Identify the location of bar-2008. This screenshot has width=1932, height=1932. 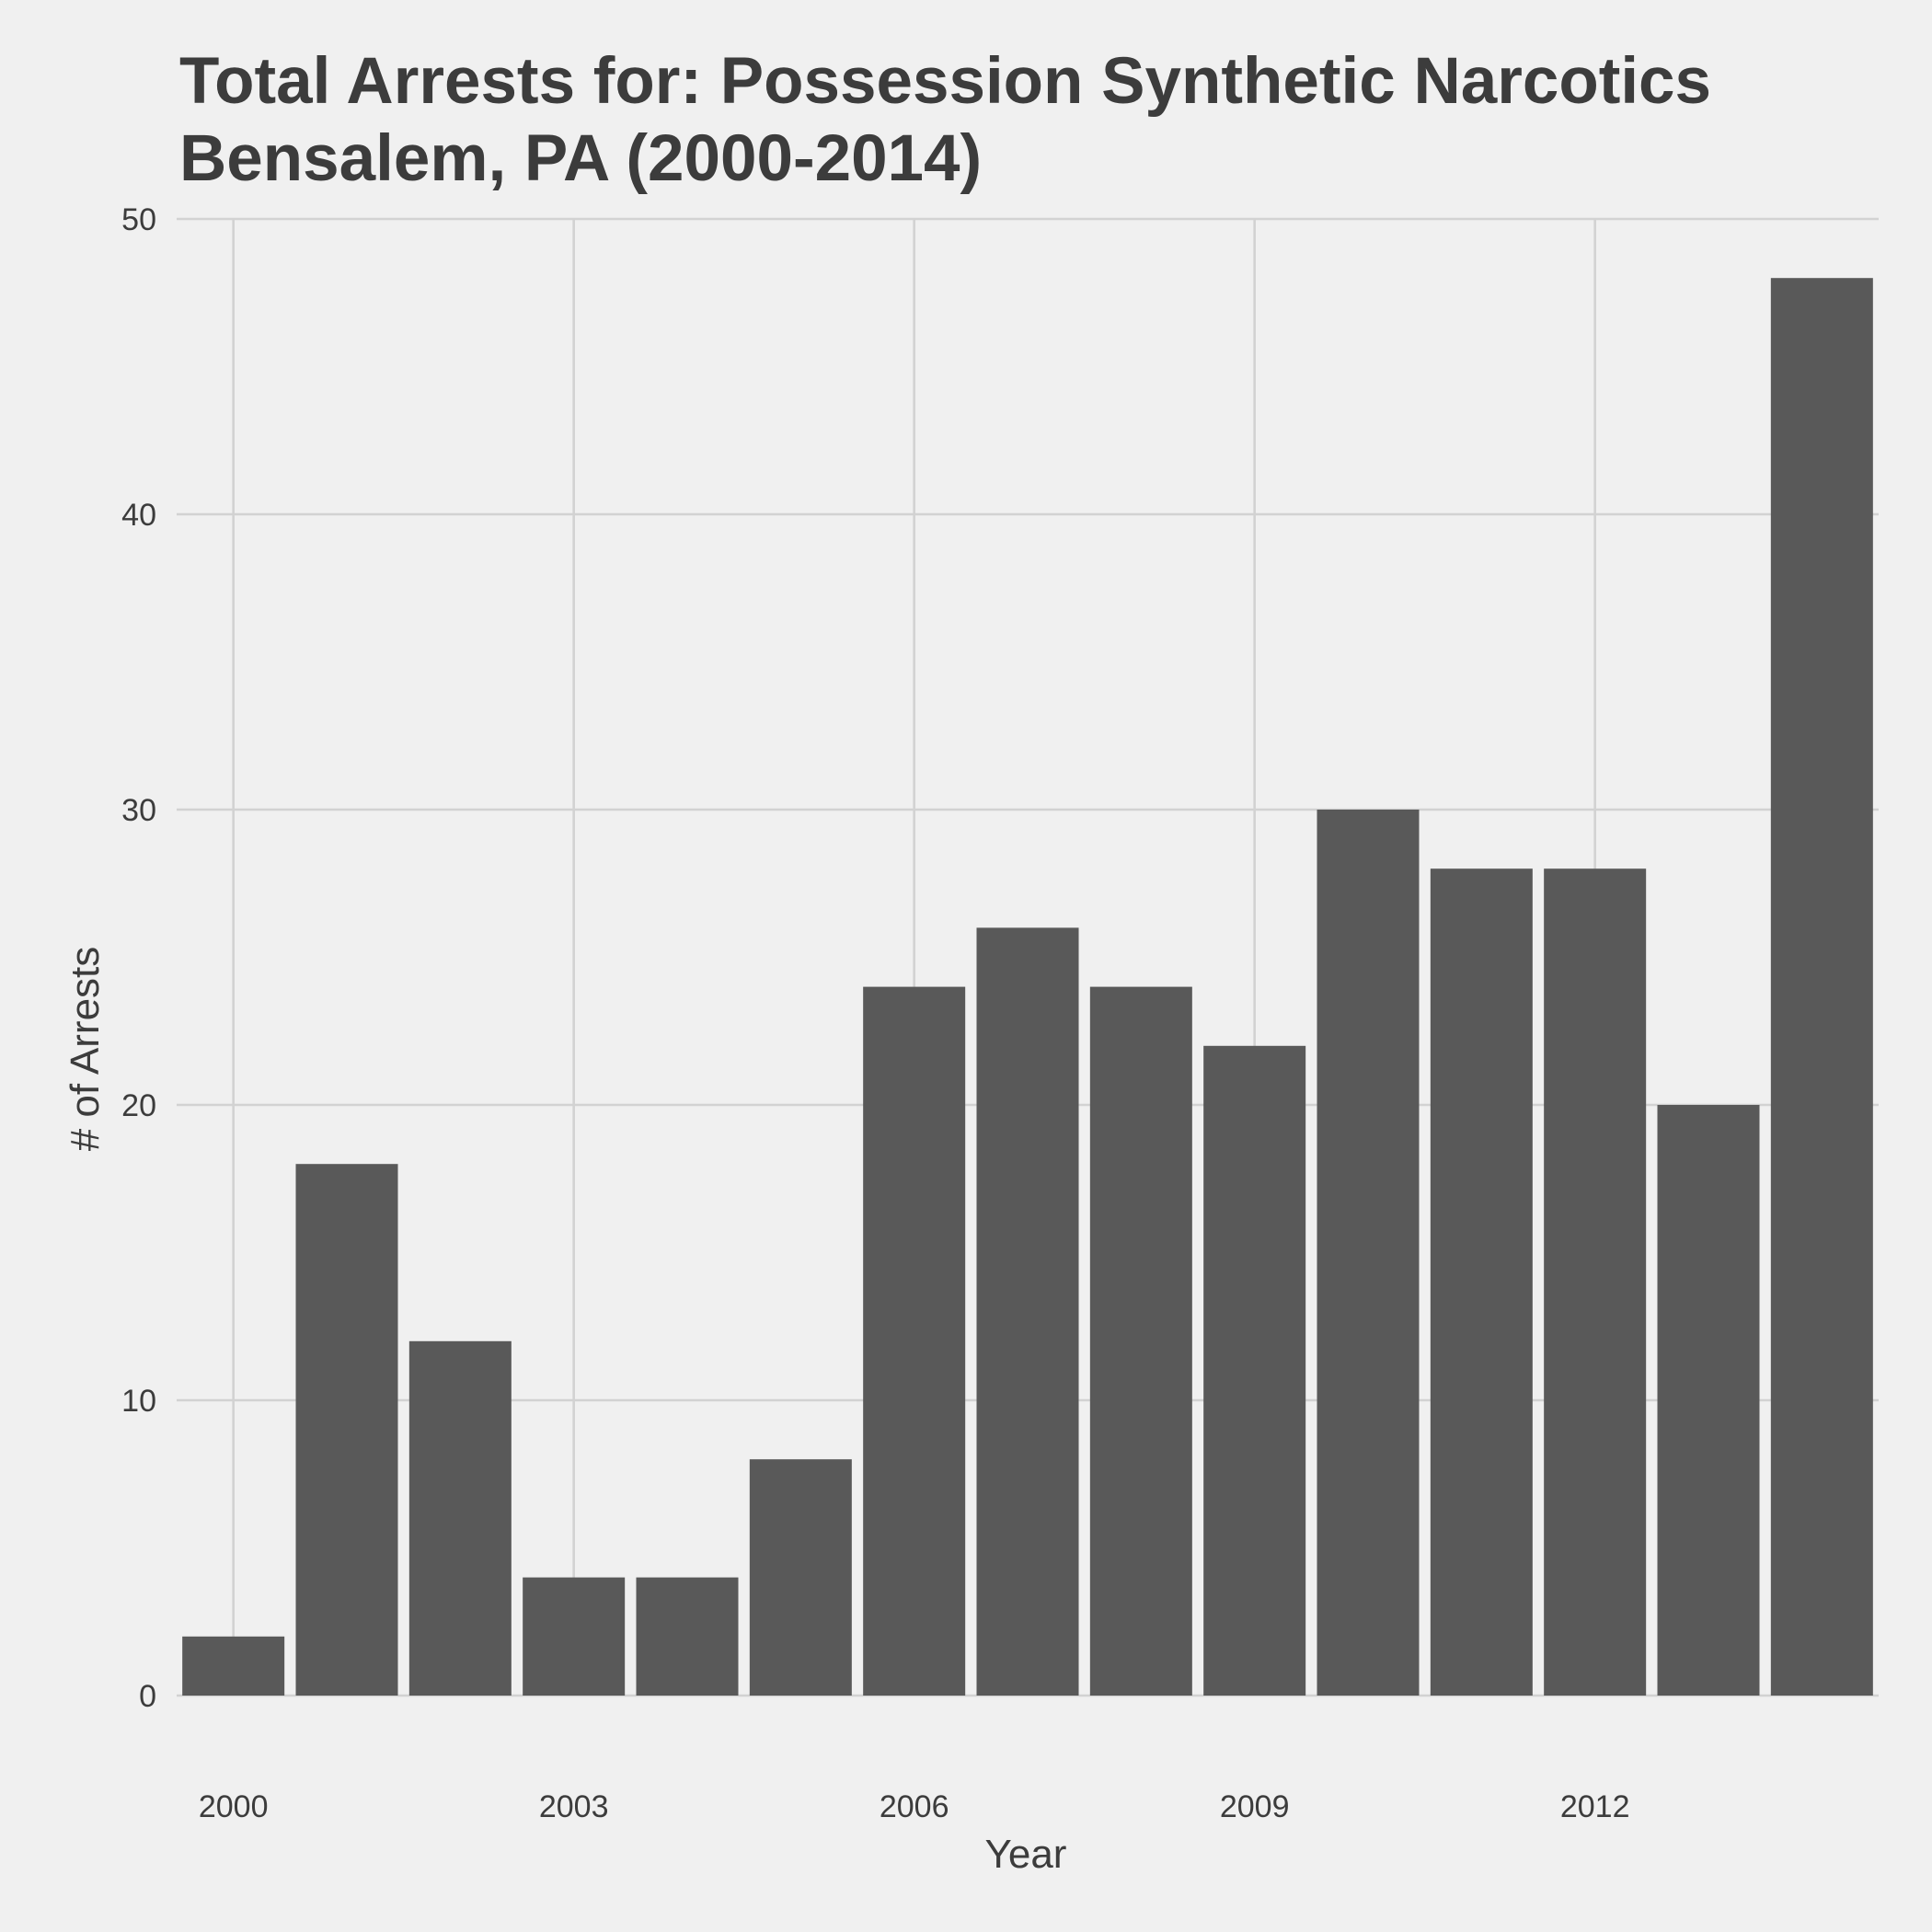
(1140, 1341).